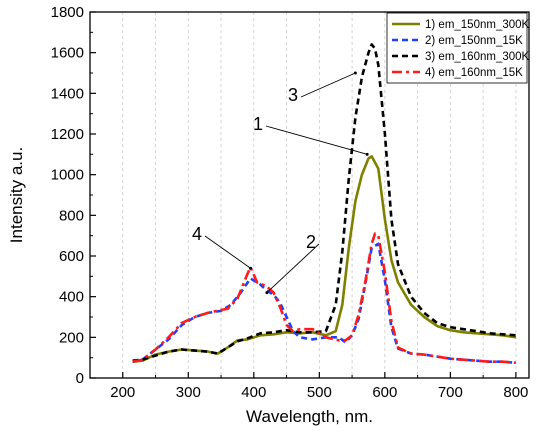 The width and height of the screenshot is (550, 437). I want to click on y-tick-label: 800, so click(71, 215).